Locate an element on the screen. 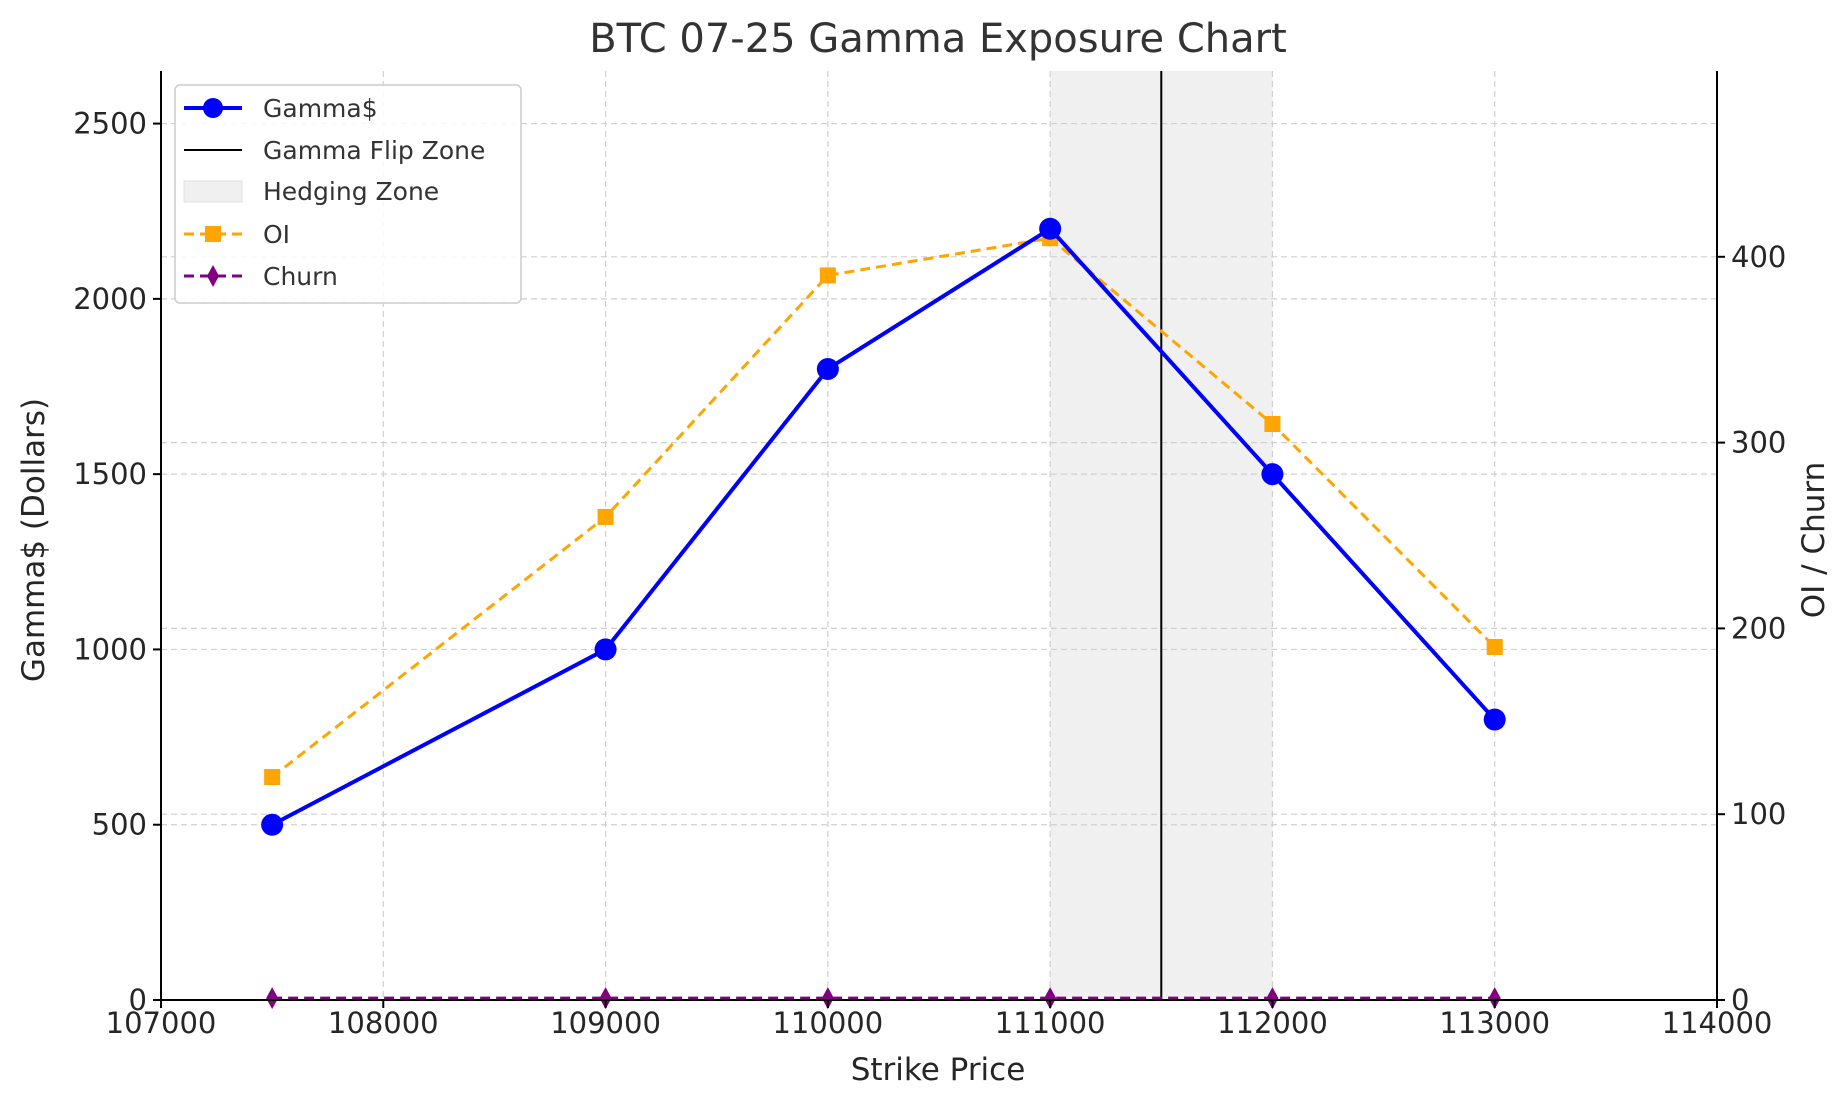 Image resolution: width=1846 pixels, height=1101 pixels. x-axis-label: Strike Price is located at coordinates (938, 1070).